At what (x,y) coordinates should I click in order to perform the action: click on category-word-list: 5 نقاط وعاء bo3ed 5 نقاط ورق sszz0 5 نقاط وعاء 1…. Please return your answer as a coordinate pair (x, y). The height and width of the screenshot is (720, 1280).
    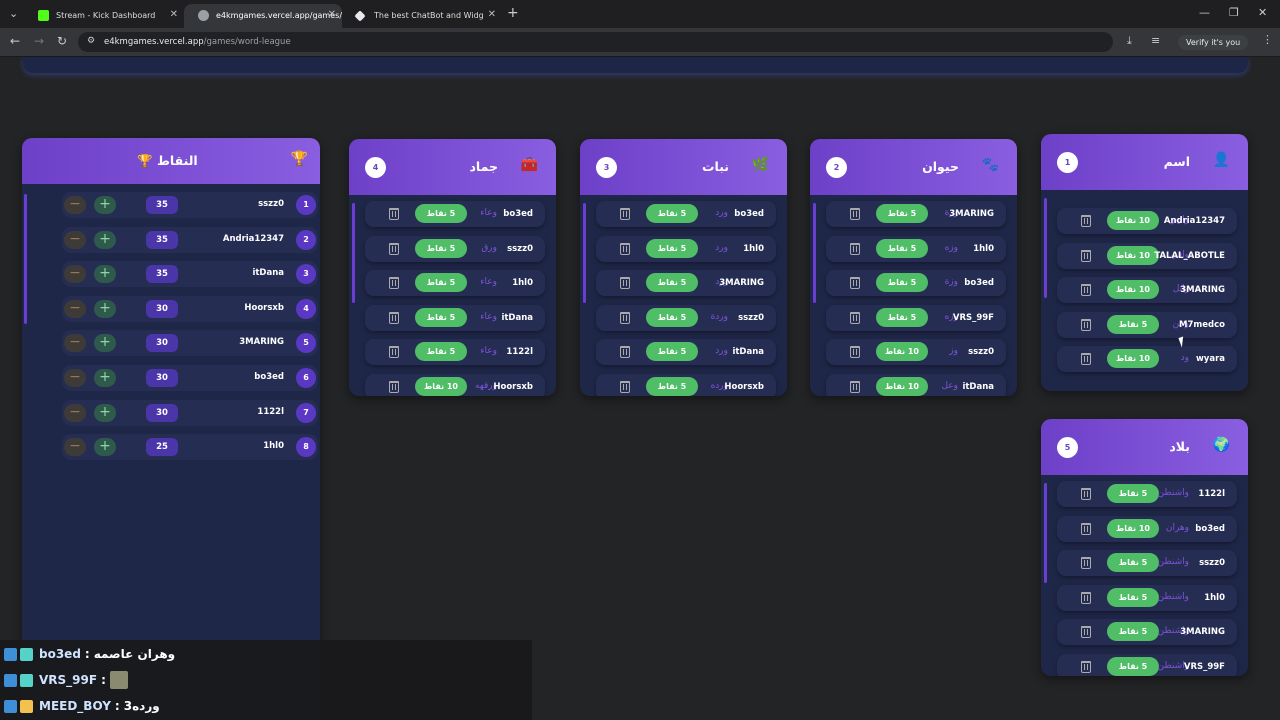
    Looking at the image, I should click on (452, 296).